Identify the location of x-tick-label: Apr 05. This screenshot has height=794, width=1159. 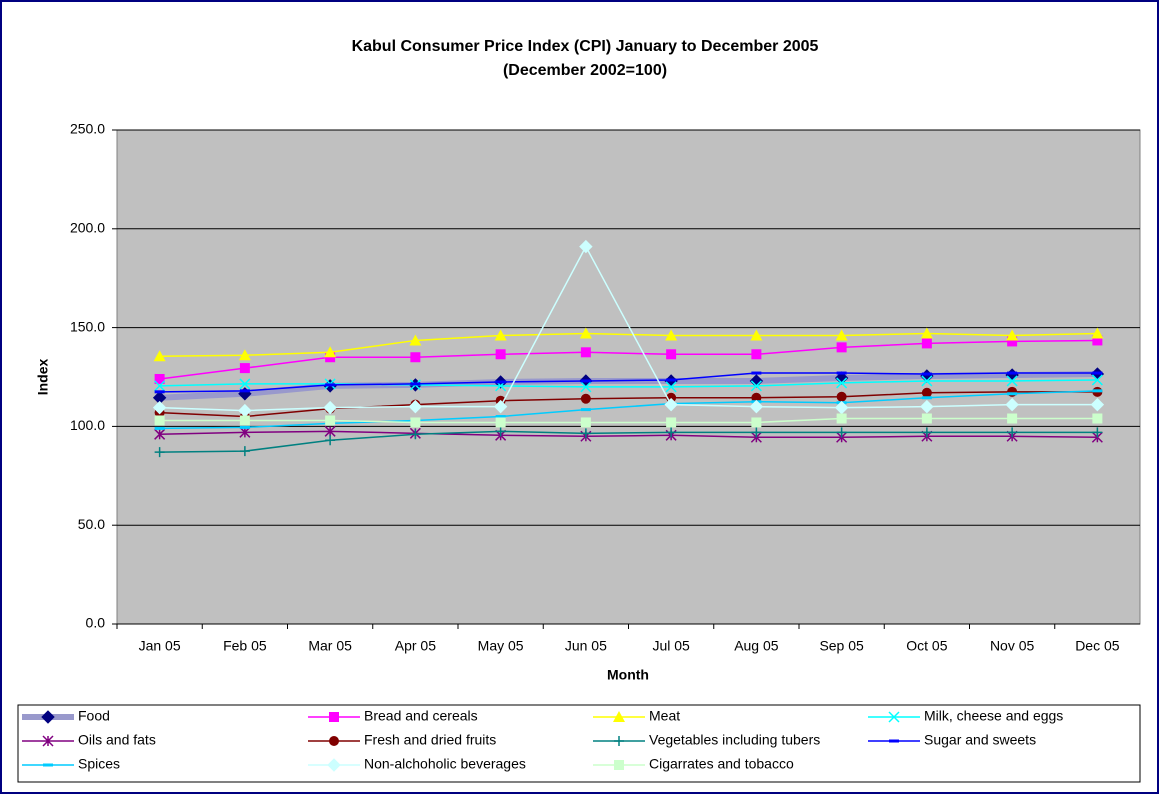
(415, 646).